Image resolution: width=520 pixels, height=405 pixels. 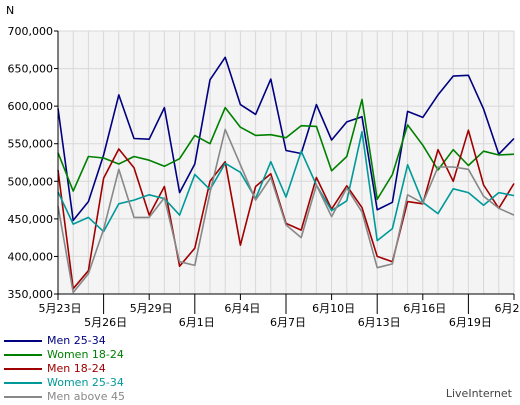 I want to click on y-tick-label: 400,000, so click(x=31, y=256).